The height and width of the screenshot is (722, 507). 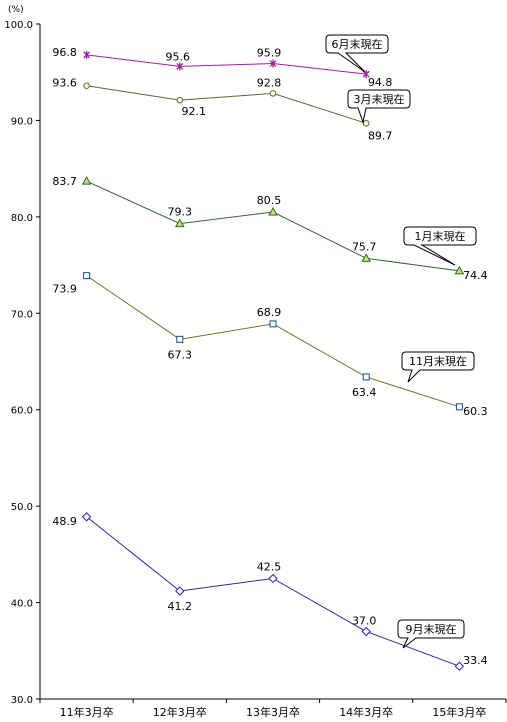 What do you see at coordinates (364, 246) in the screenshot?
I see `data-label: 75.7` at bounding box center [364, 246].